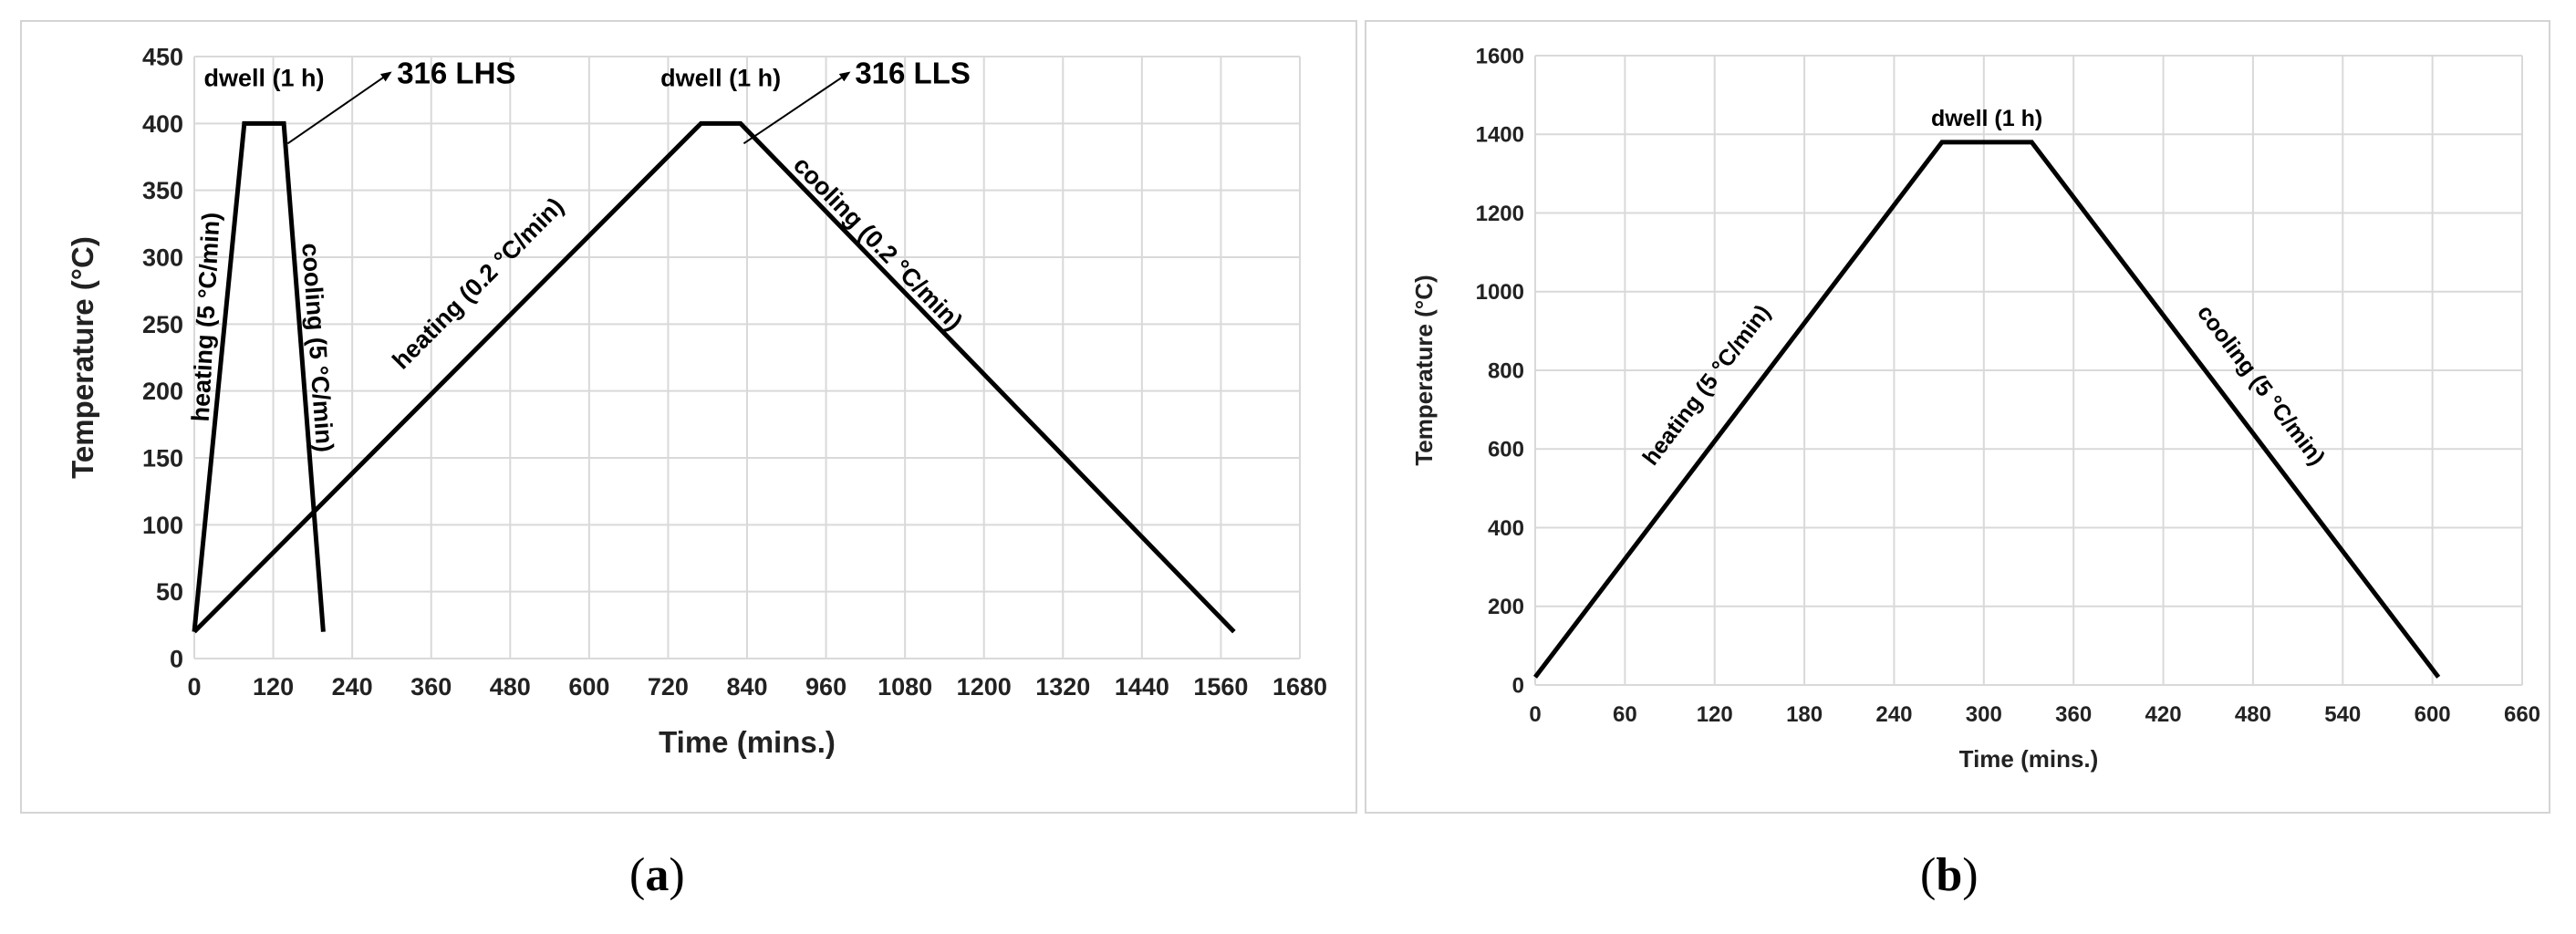 The height and width of the screenshot is (934, 2576). Describe the element at coordinates (162, 257) in the screenshot. I see `chart-a-y-tick-label: 300` at that location.